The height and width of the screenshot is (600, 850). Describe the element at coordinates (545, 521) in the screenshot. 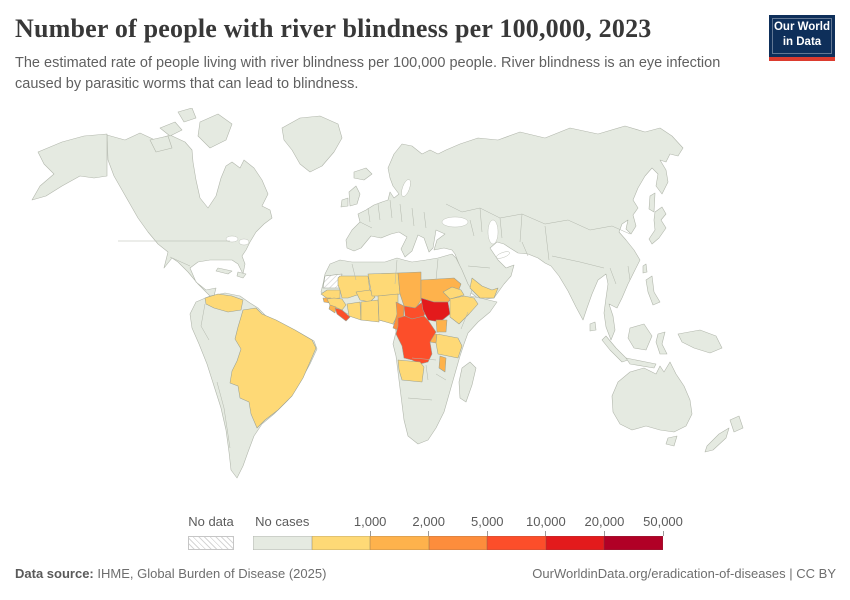

I see `legend-label-b4: 10,000` at that location.